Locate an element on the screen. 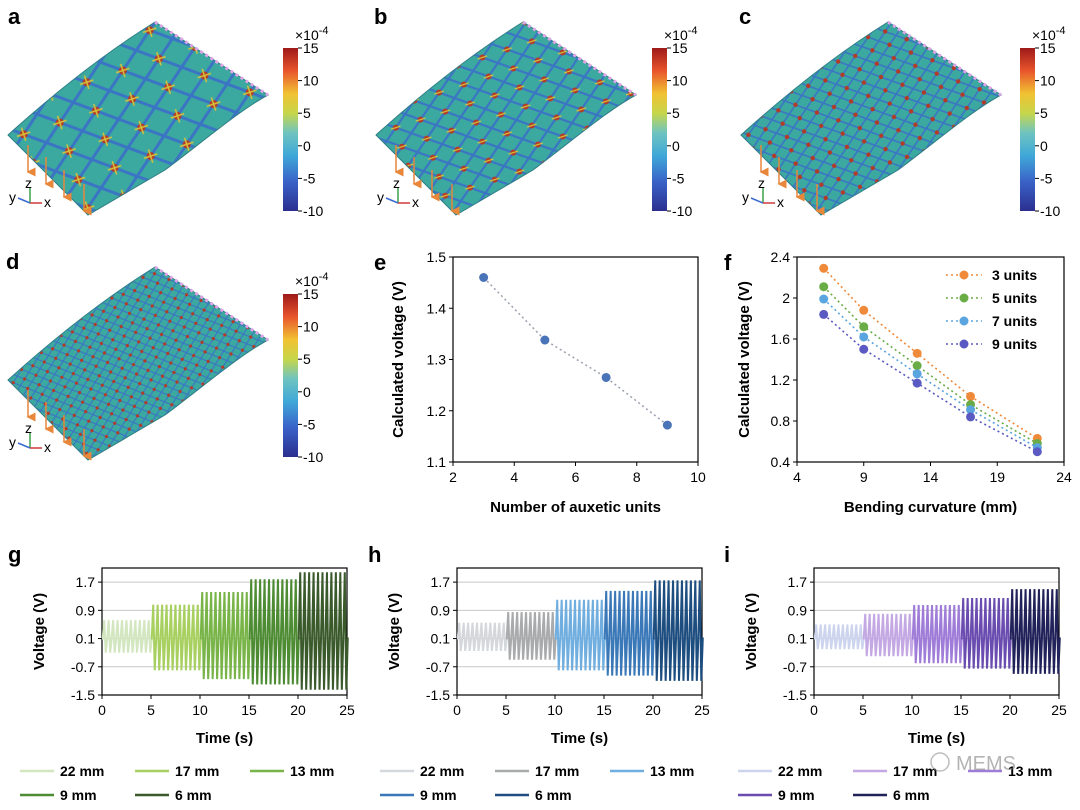 This screenshot has width=1080, height=810. panel-letter-c: c is located at coordinates (745, 16).